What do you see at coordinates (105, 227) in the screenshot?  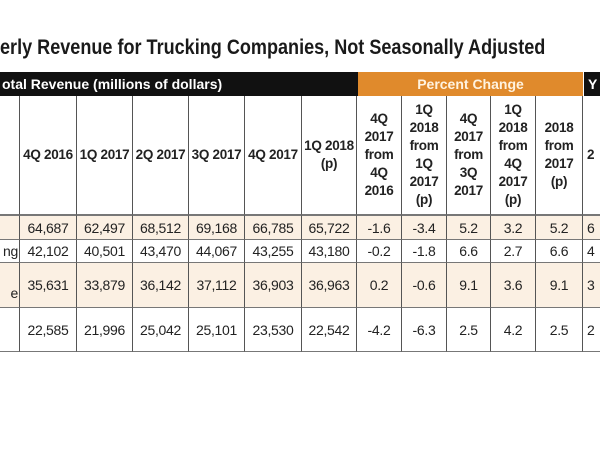 I see `table-cell: 62,497` at bounding box center [105, 227].